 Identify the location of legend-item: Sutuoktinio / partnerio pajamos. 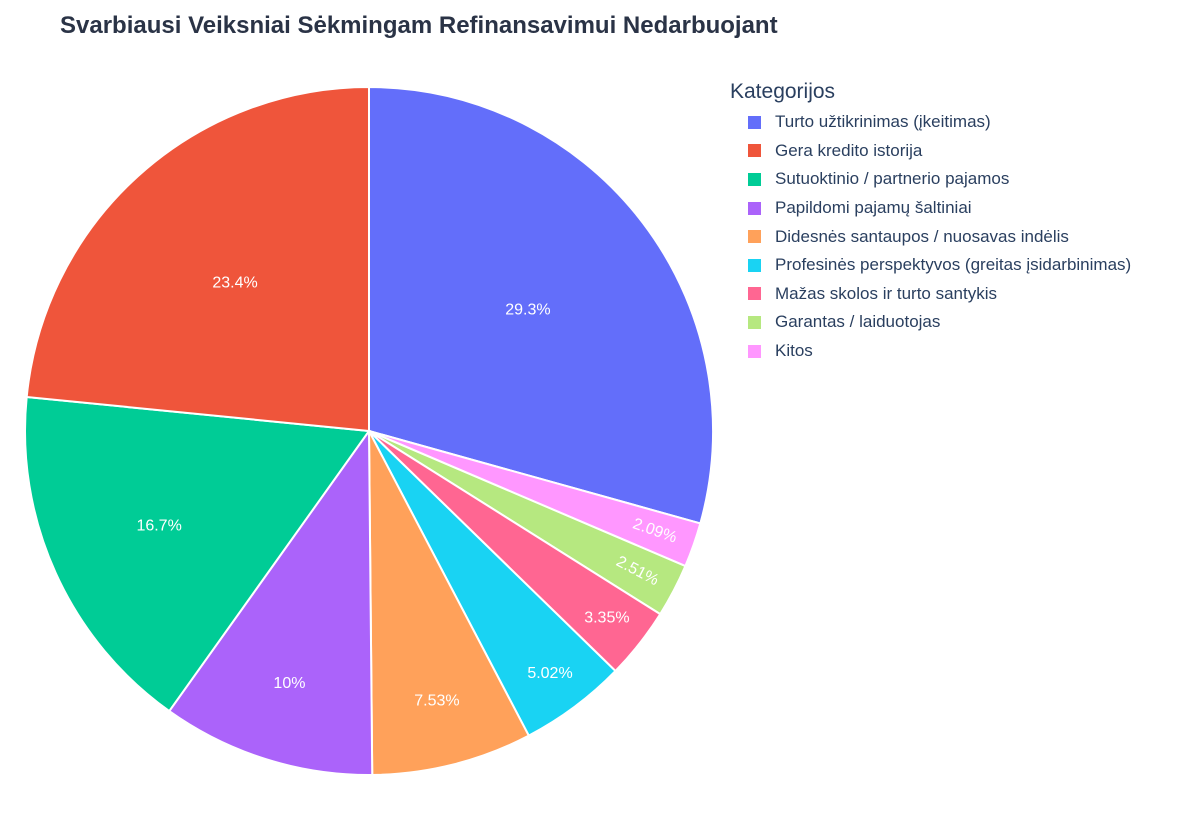
(930, 179).